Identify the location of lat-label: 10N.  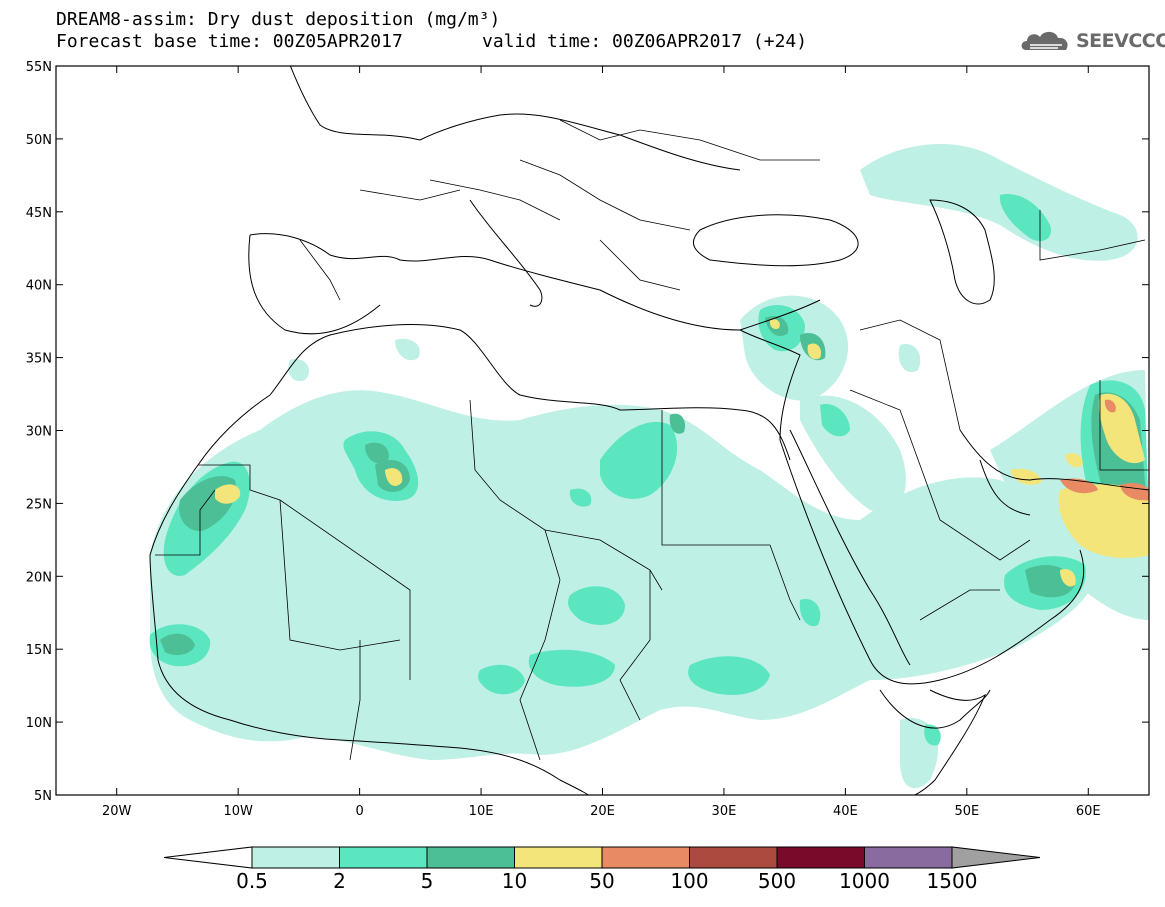
(39, 723).